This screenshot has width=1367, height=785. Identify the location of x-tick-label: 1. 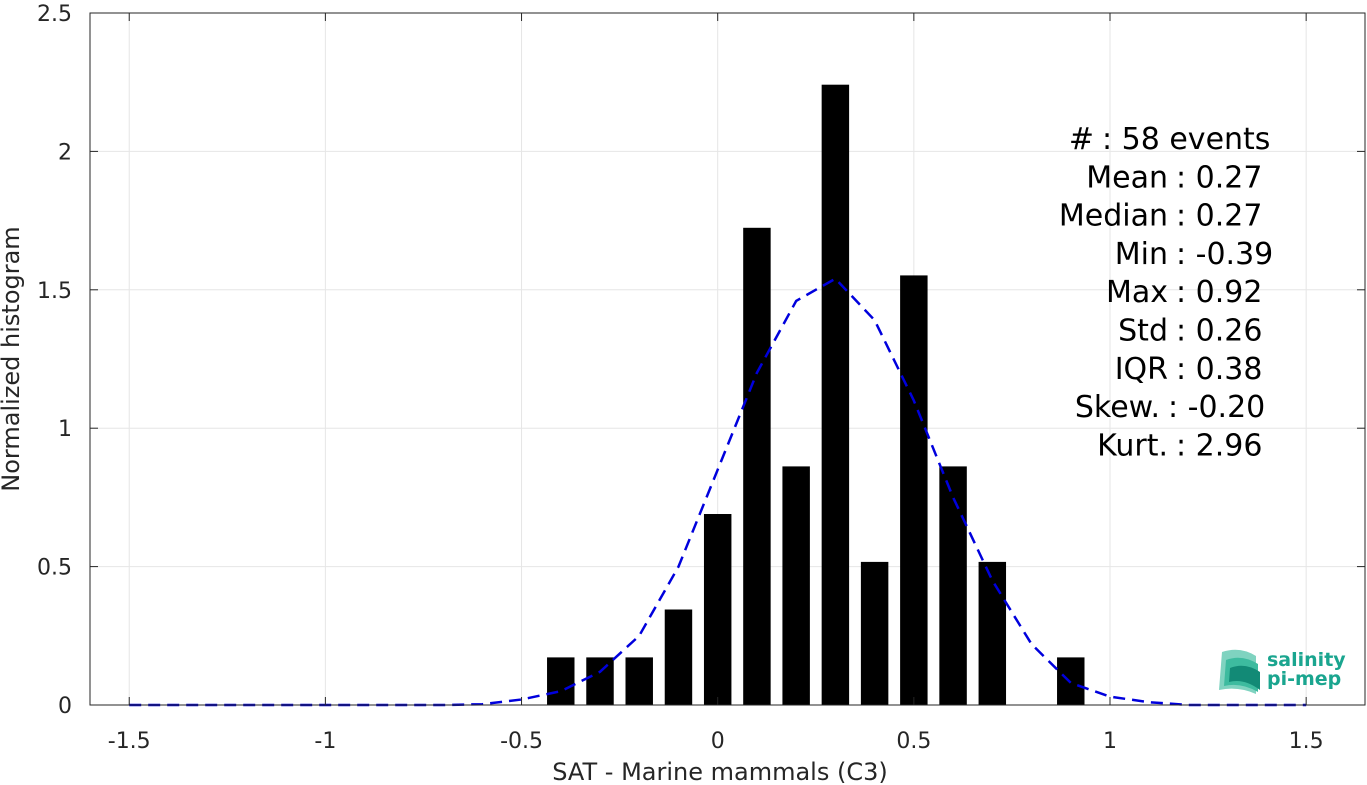
(1110, 741).